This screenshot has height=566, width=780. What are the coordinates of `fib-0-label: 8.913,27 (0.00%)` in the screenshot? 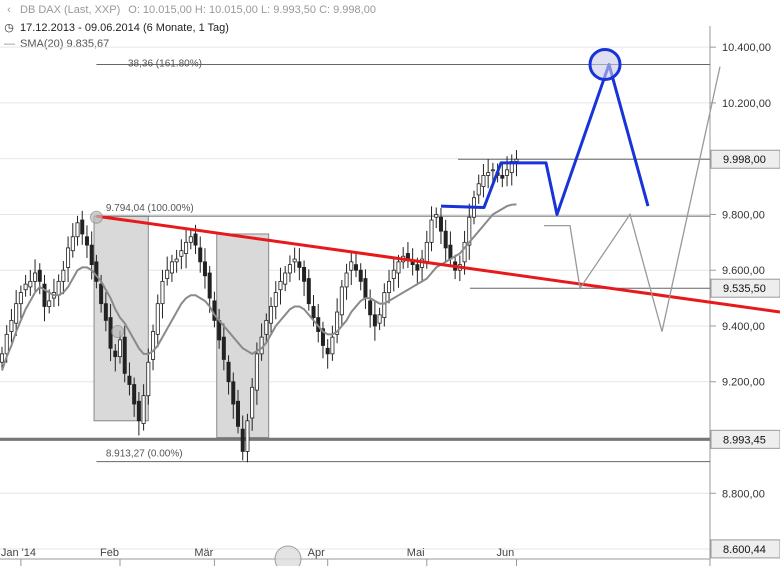 It's located at (144, 454).